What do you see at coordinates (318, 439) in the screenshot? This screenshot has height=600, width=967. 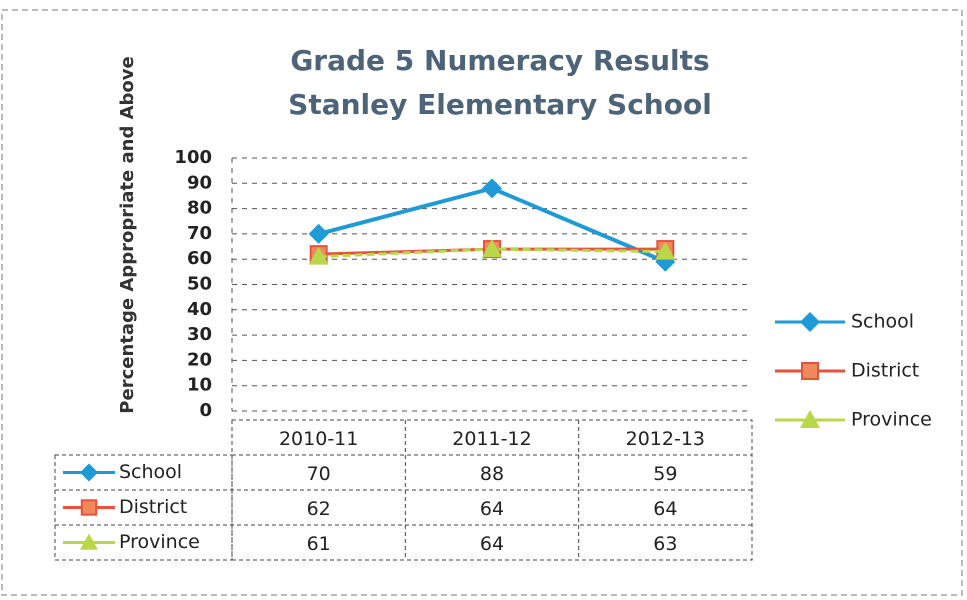 I see `x-tick-label: 2010-11` at bounding box center [318, 439].